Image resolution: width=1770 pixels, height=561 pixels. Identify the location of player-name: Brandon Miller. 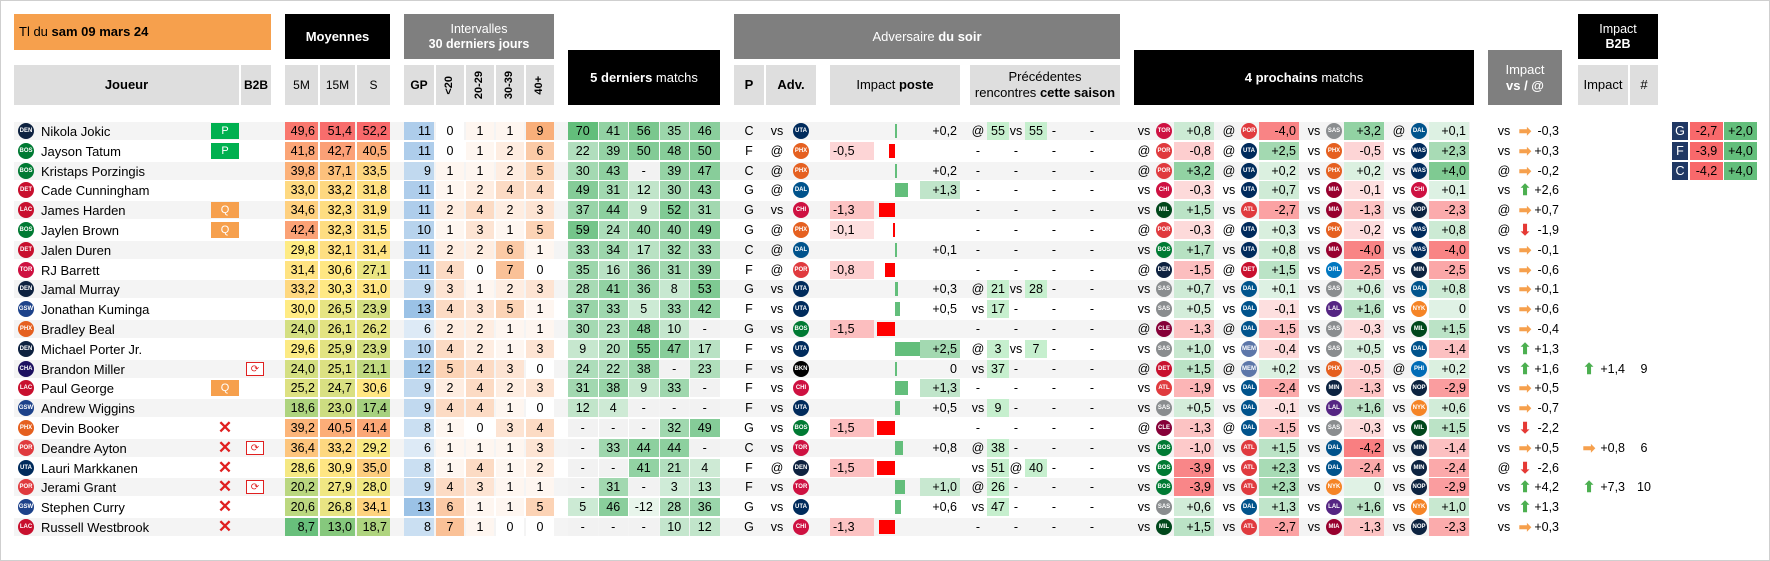
(83, 369).